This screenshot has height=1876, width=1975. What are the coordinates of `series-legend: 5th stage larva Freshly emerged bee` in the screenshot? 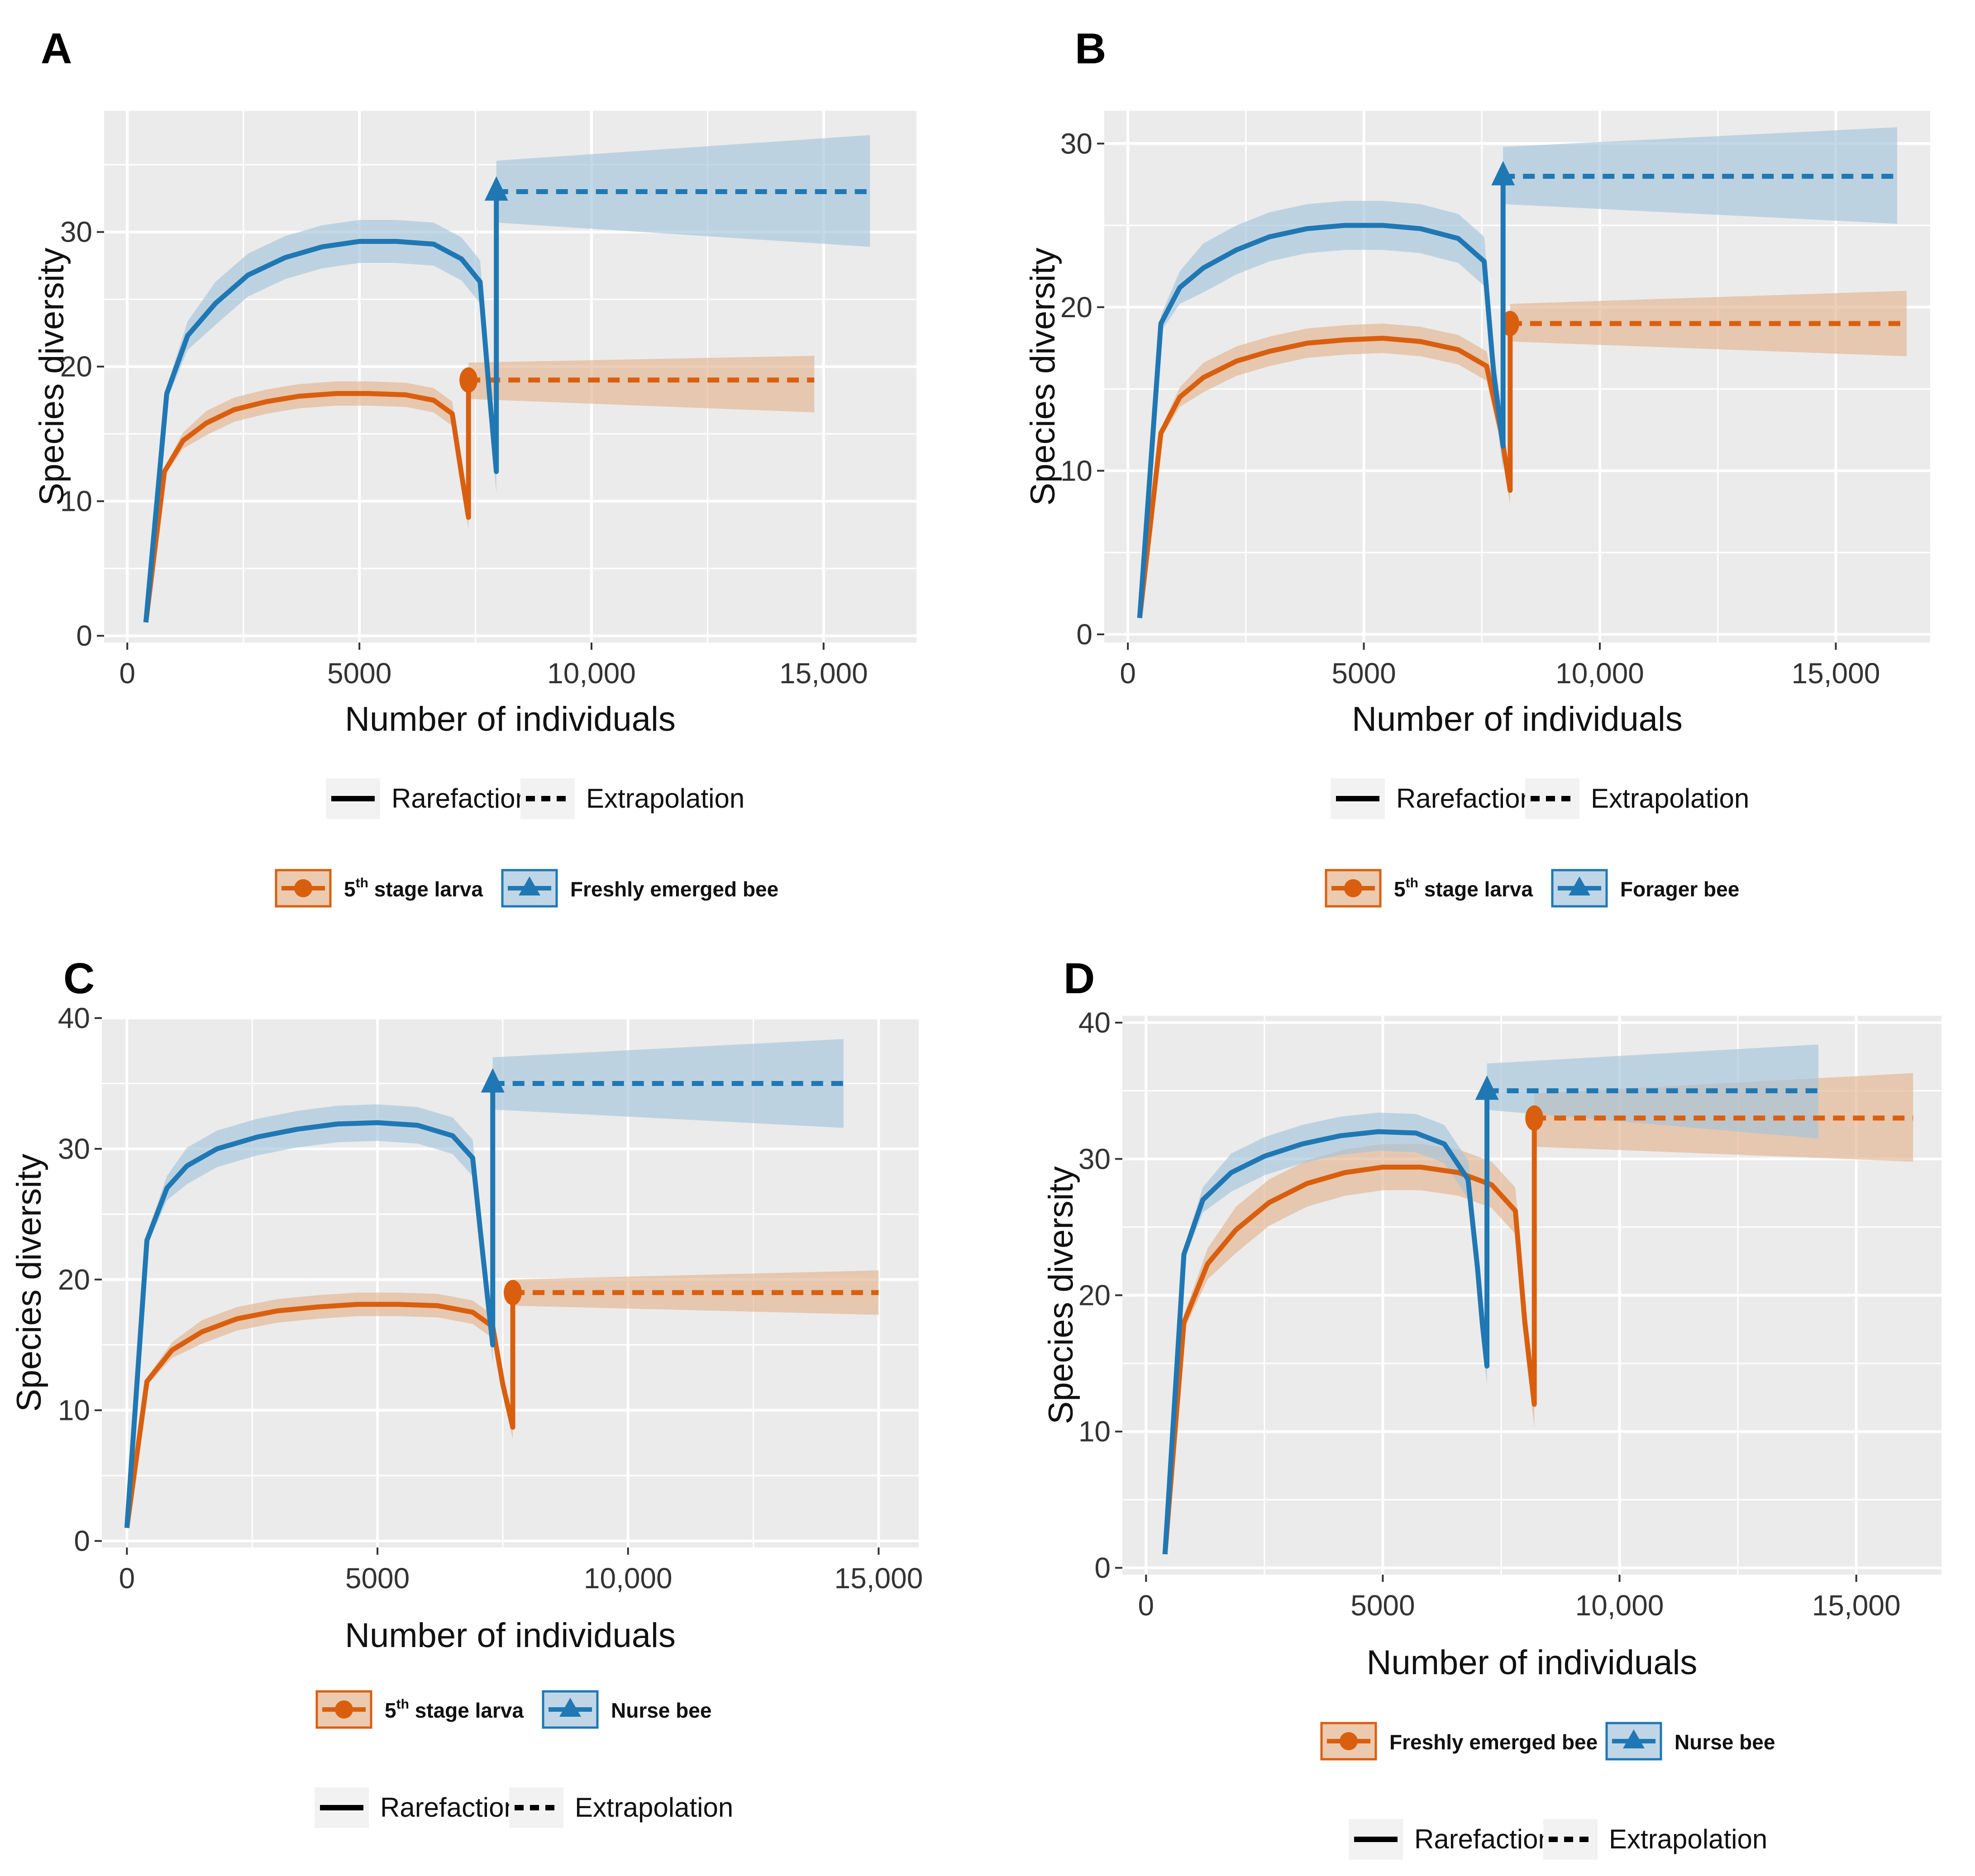 It's located at (526, 888).